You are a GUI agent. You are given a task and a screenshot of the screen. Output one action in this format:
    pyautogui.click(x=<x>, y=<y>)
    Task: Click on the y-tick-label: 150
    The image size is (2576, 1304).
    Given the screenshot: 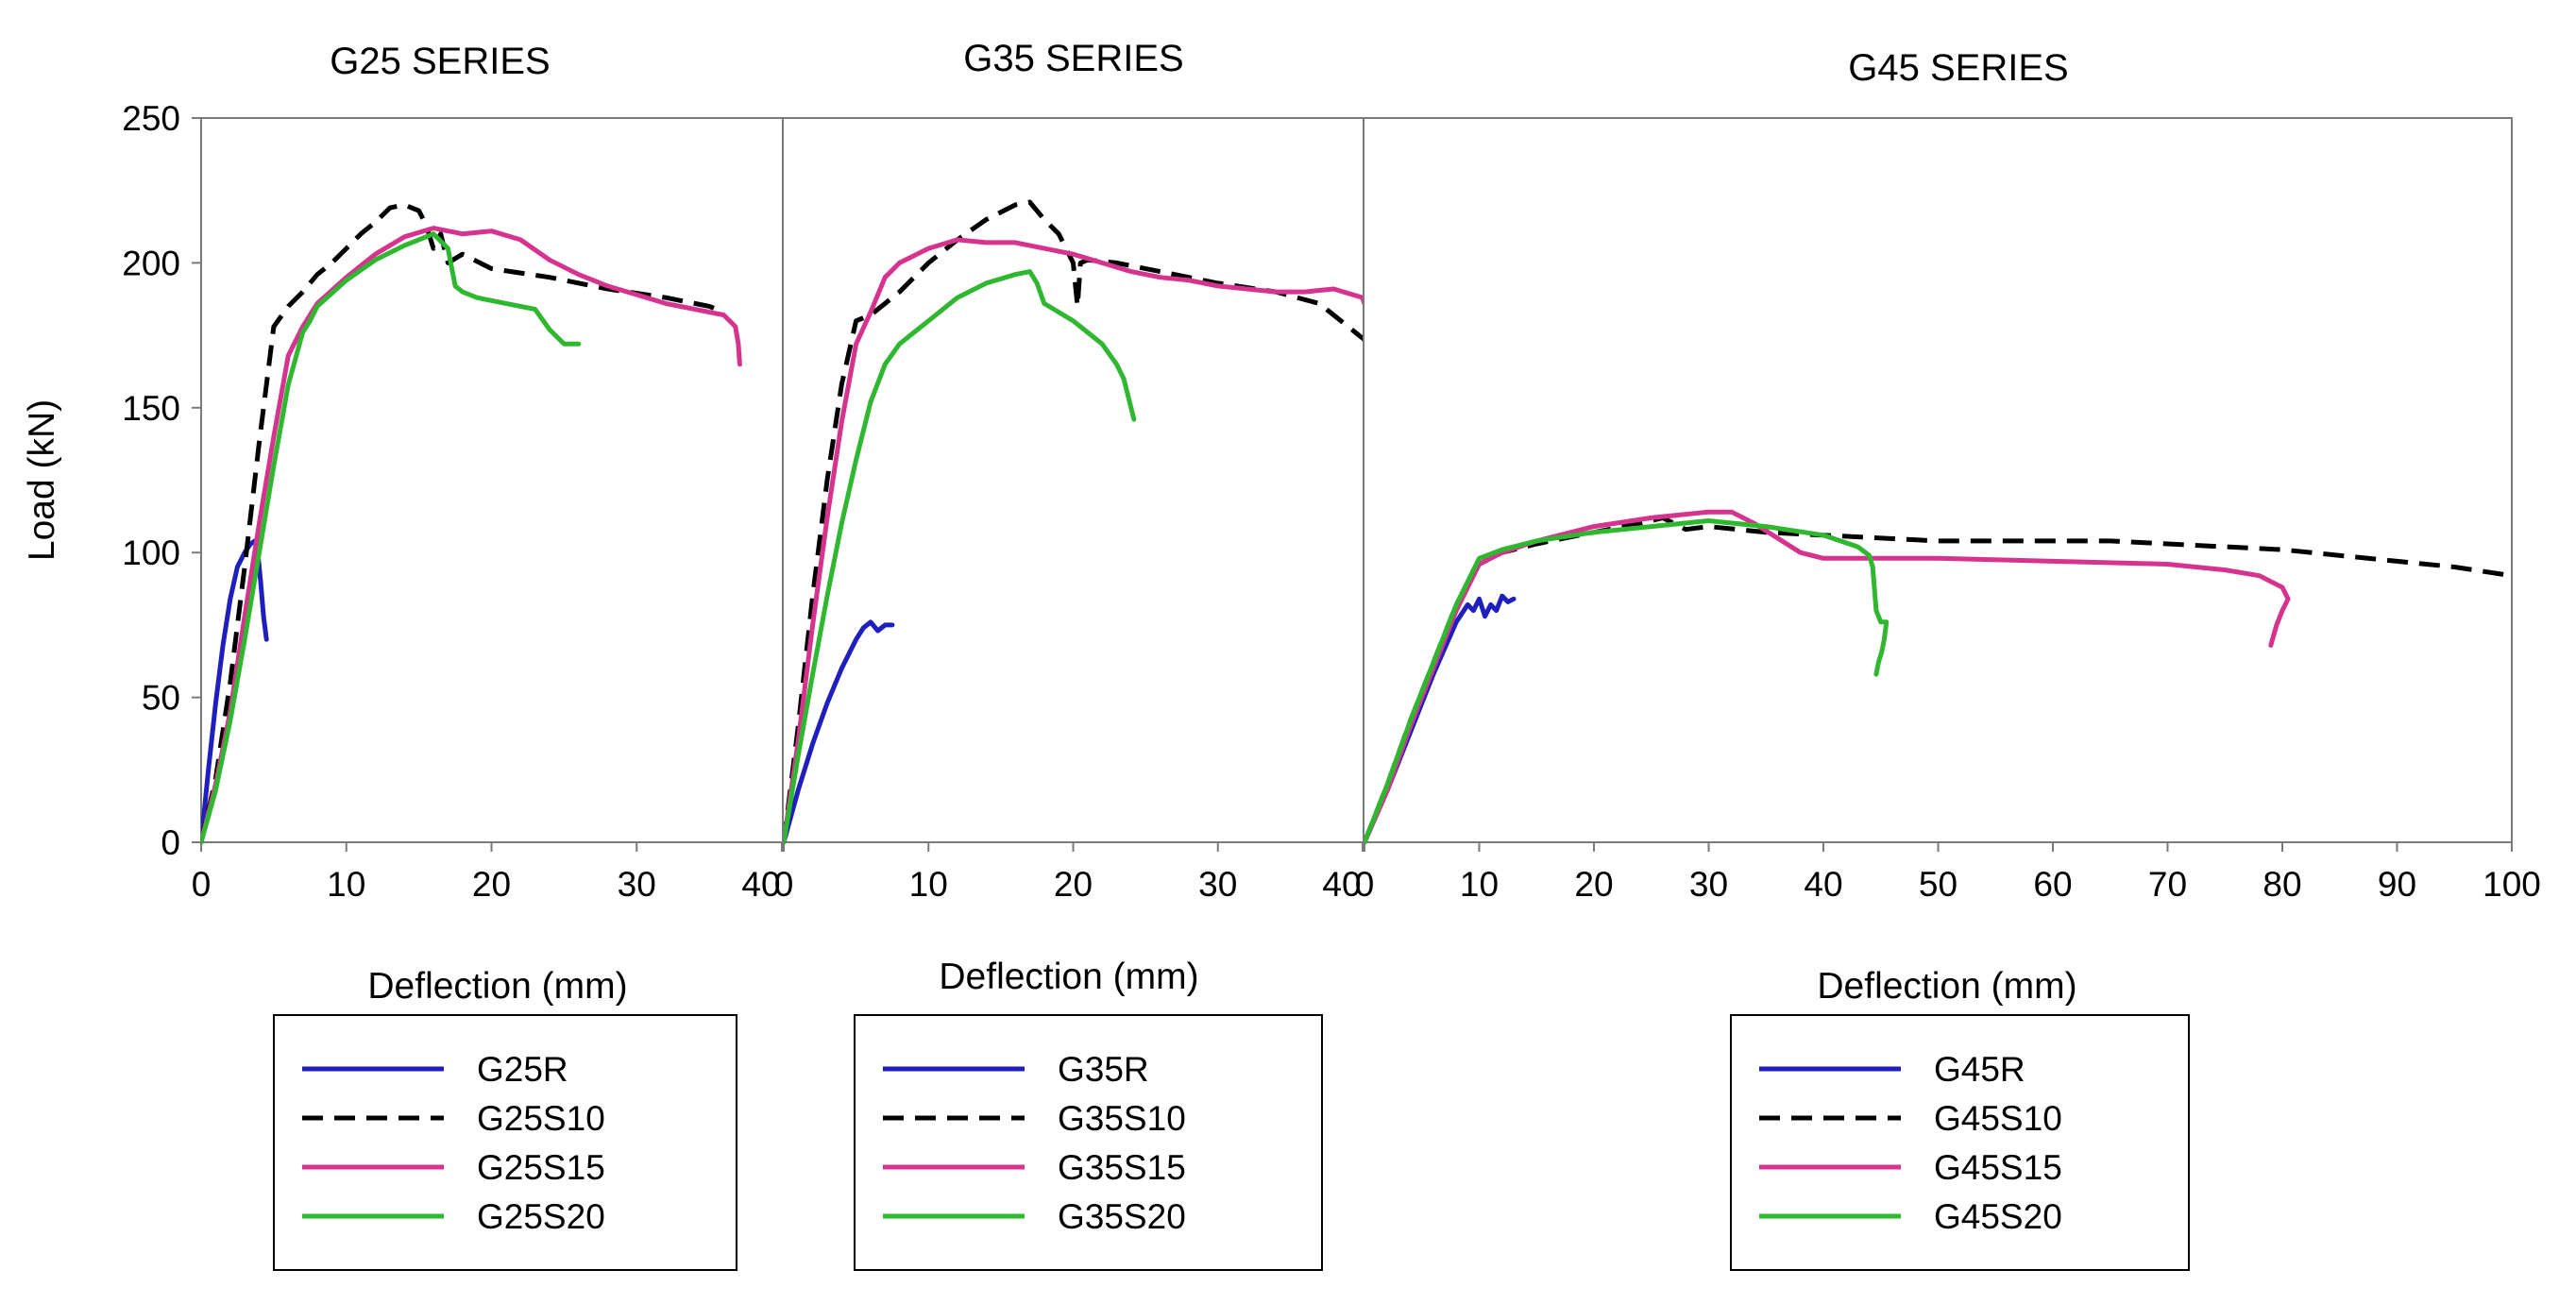 What is the action you would take?
    pyautogui.click(x=151, y=408)
    